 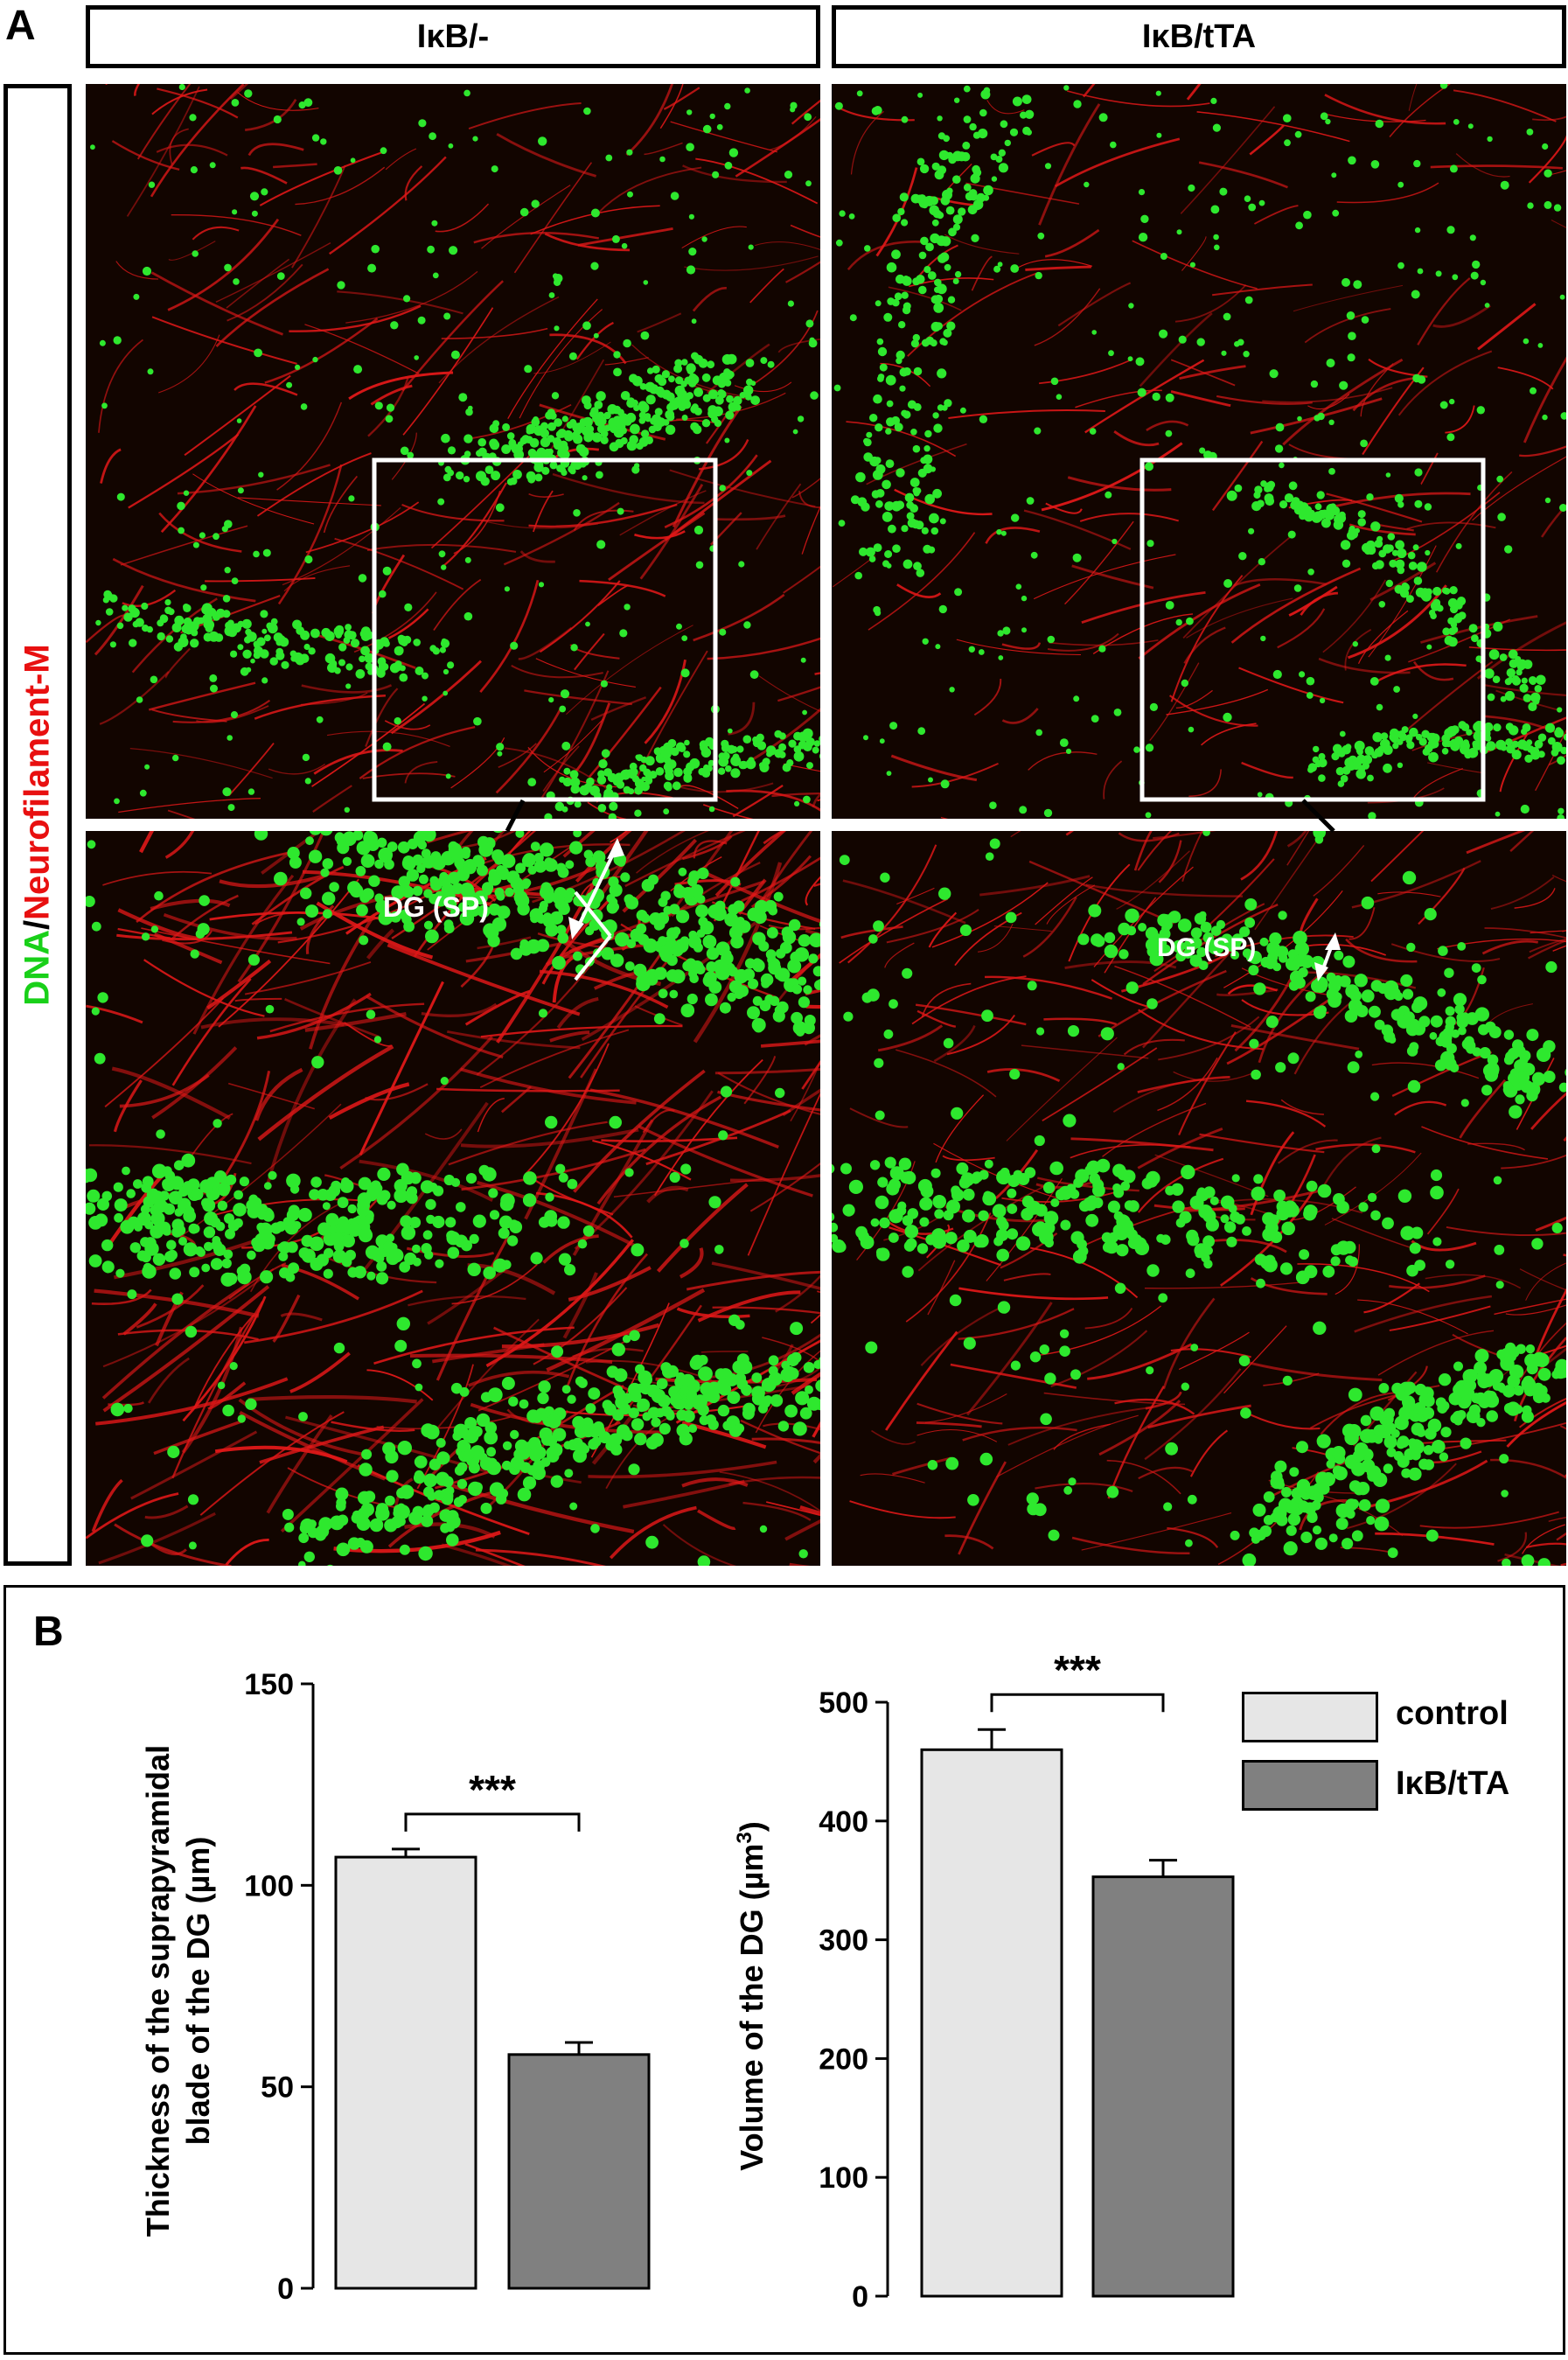 I want to click on micrograph-ikb-tta-zoom: DG (SP), so click(x=1199, y=1198).